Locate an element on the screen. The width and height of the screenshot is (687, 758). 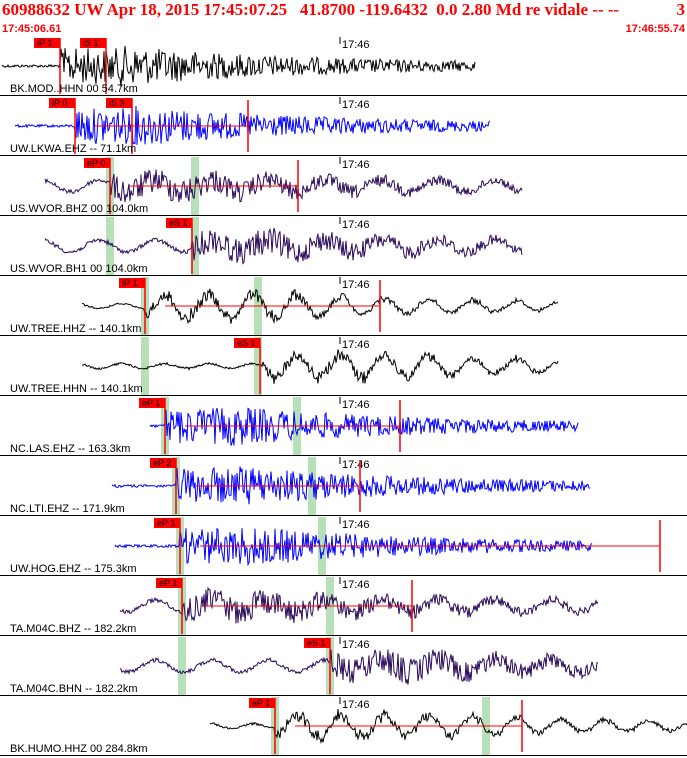
phase-pick-label: eP 0 is located at coordinates (96, 163).